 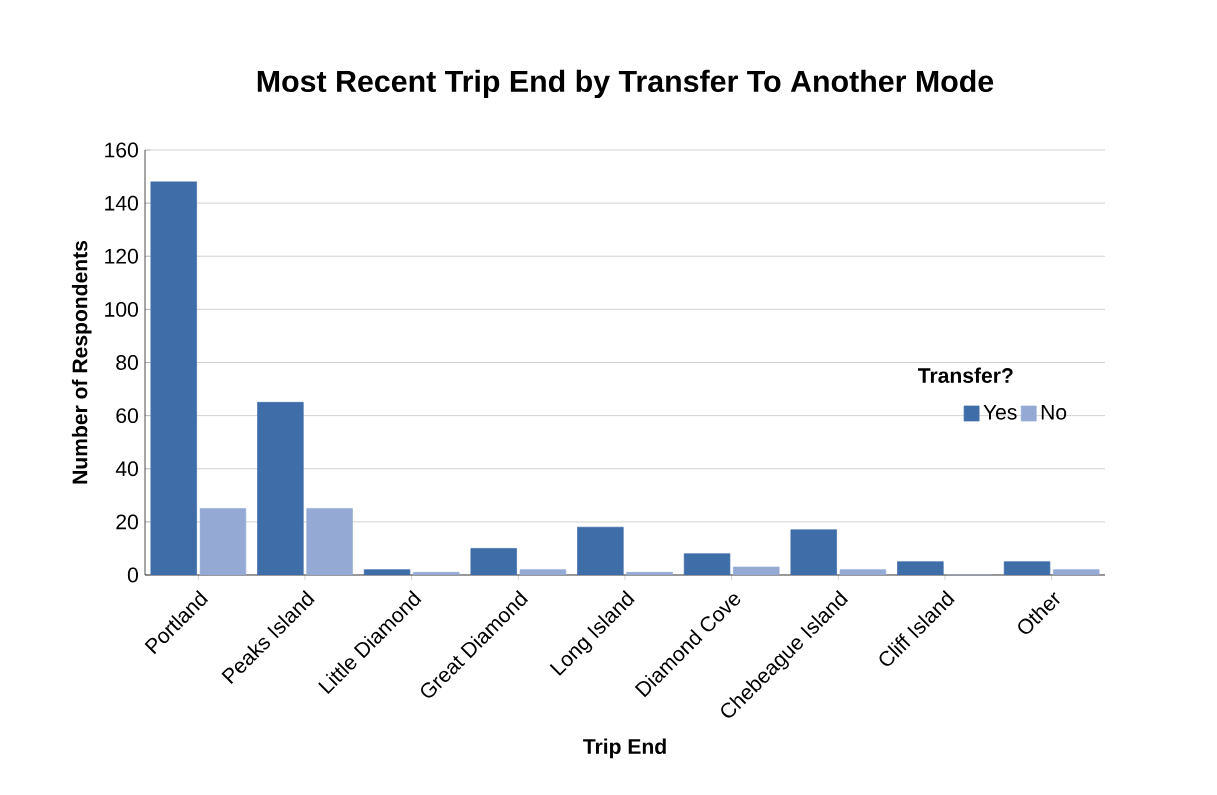 I want to click on chart-title: Most Recent Trip End by Transfer To Another Mode, so click(x=625, y=84).